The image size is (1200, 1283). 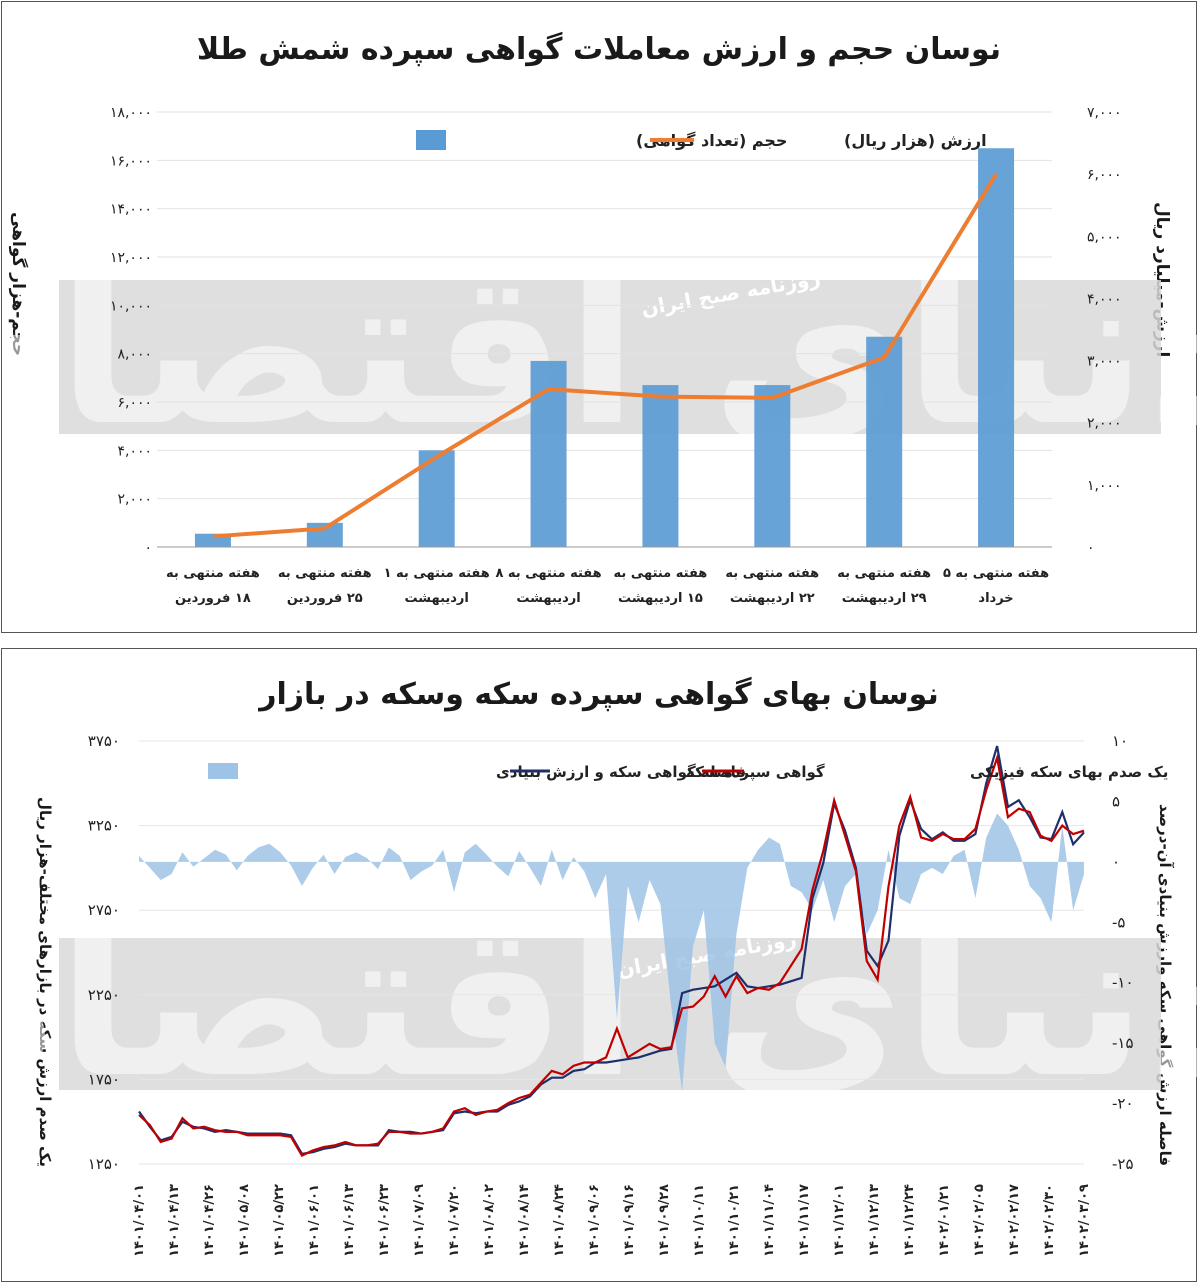 I want to click on left-tick-label: ۴,۰۰۰, so click(x=134, y=451).